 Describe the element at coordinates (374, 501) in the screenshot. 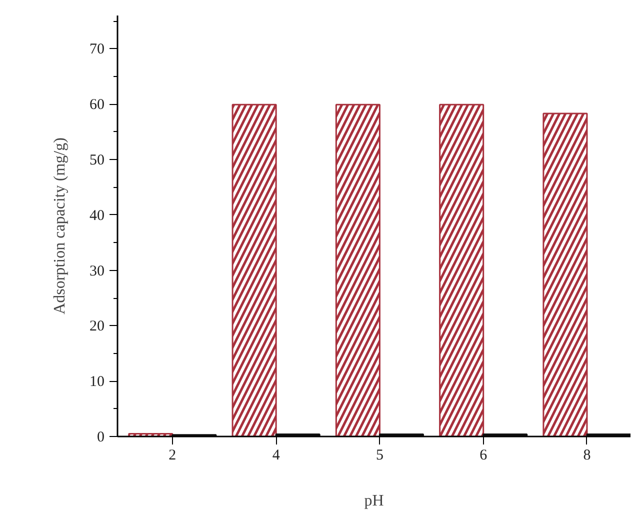

I see `x-axis-title: pH` at that location.